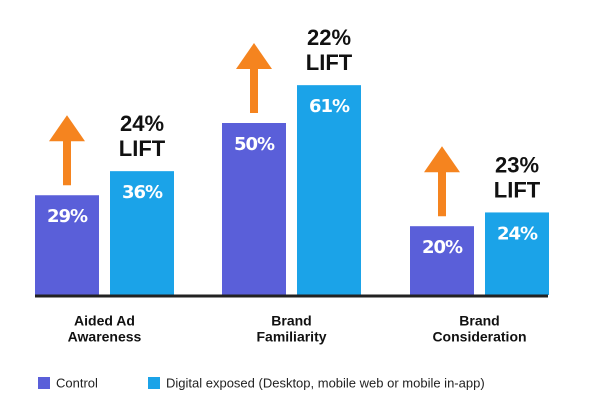 This screenshot has width=600, height=414. I want to click on lift-annotation: 23%, so click(517, 164).